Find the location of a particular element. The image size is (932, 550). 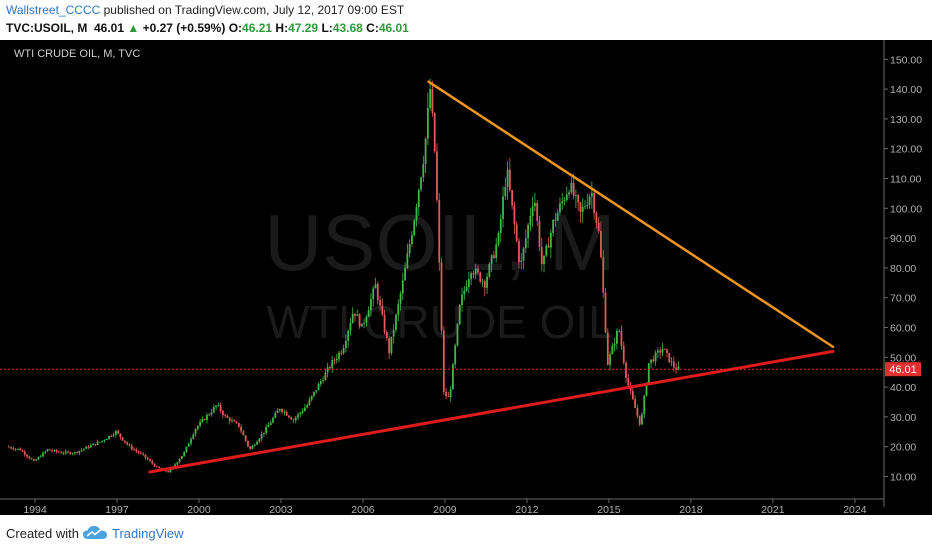

time-tick-label: 1994 is located at coordinates (35, 509).